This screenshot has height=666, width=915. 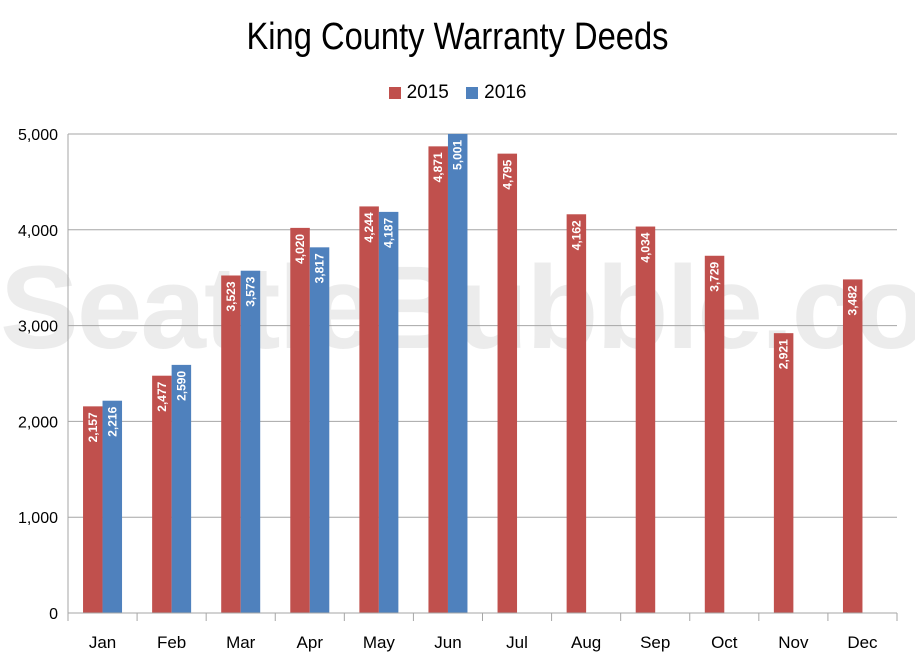 What do you see at coordinates (310, 642) in the screenshot?
I see `x-tick-label: Apr` at bounding box center [310, 642].